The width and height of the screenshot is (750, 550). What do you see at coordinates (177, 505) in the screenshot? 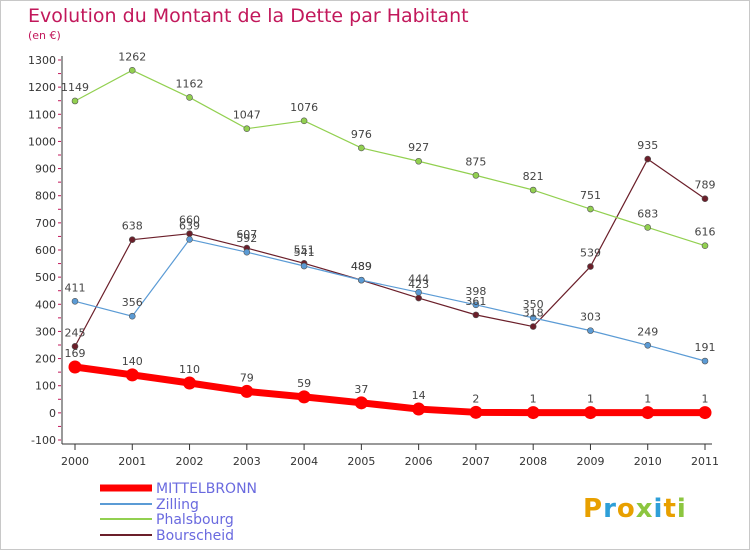
I see `legend-label: Zilling` at bounding box center [177, 505].